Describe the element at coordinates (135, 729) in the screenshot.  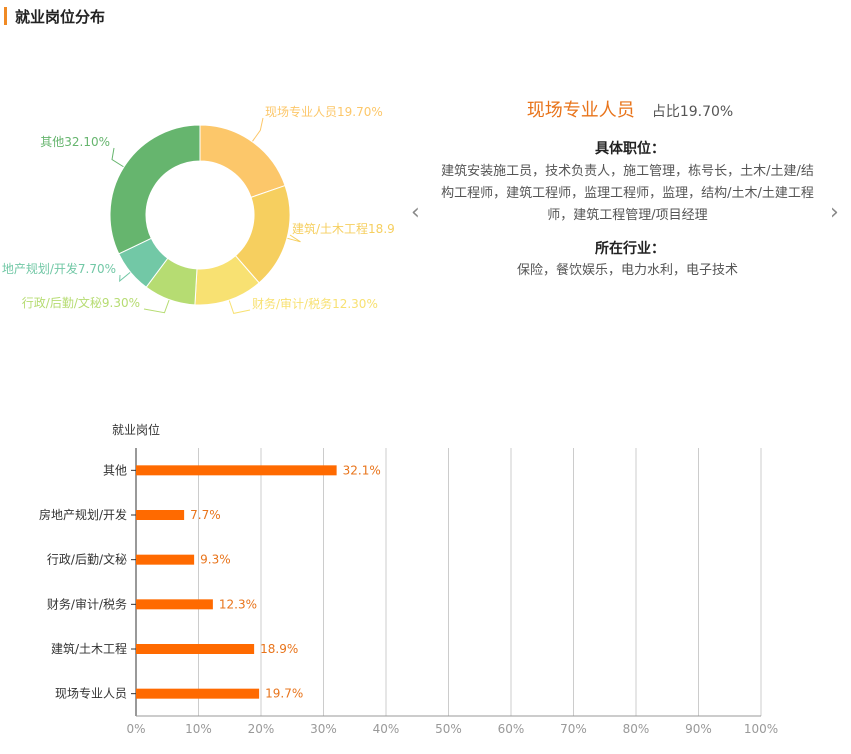
I see `bar-x-tick-label: 0%` at that location.